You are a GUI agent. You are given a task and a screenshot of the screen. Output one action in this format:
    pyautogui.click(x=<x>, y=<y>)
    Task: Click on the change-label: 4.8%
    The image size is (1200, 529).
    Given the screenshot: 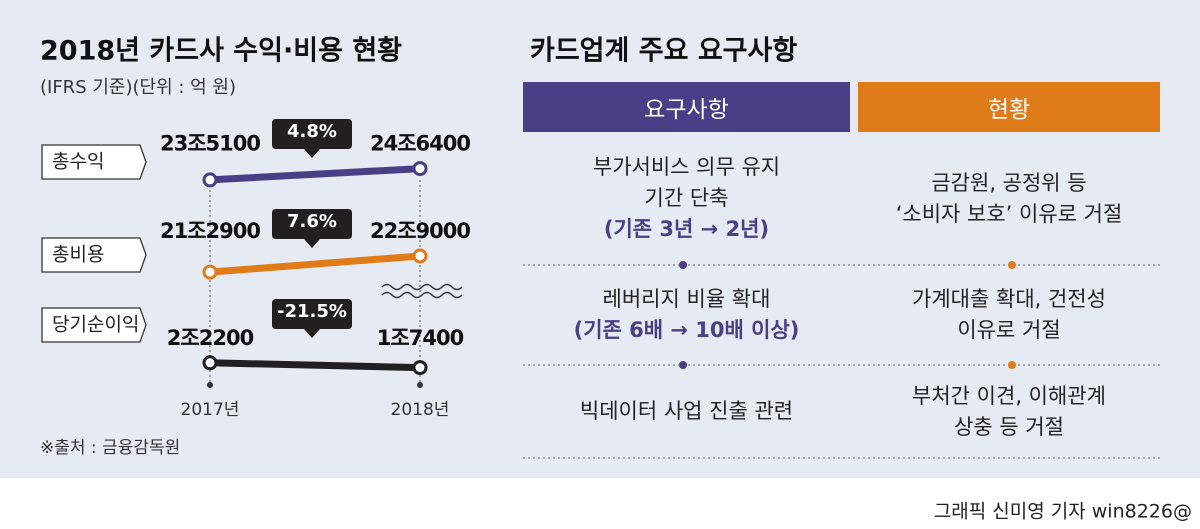 What is the action you would take?
    pyautogui.click(x=312, y=131)
    